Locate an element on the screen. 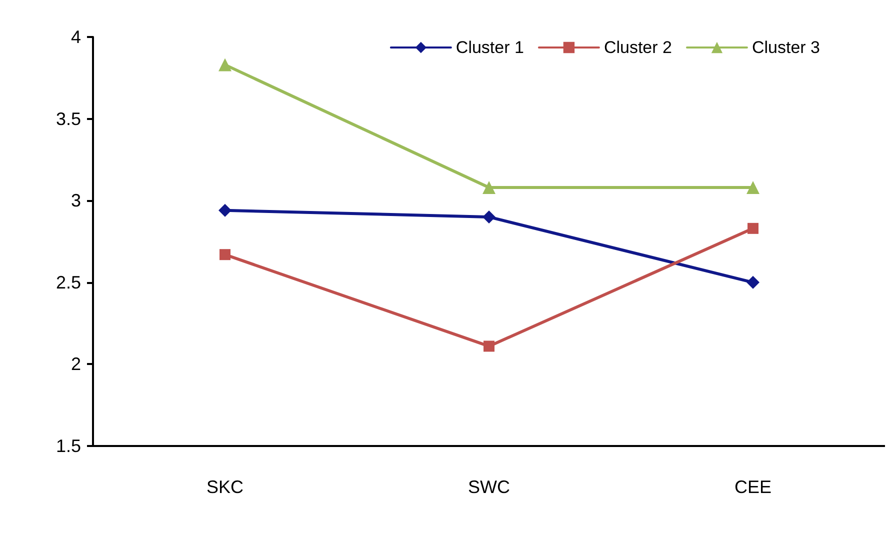 This screenshot has height=553, width=893. y-tick-label: 1.5 is located at coordinates (68, 446).